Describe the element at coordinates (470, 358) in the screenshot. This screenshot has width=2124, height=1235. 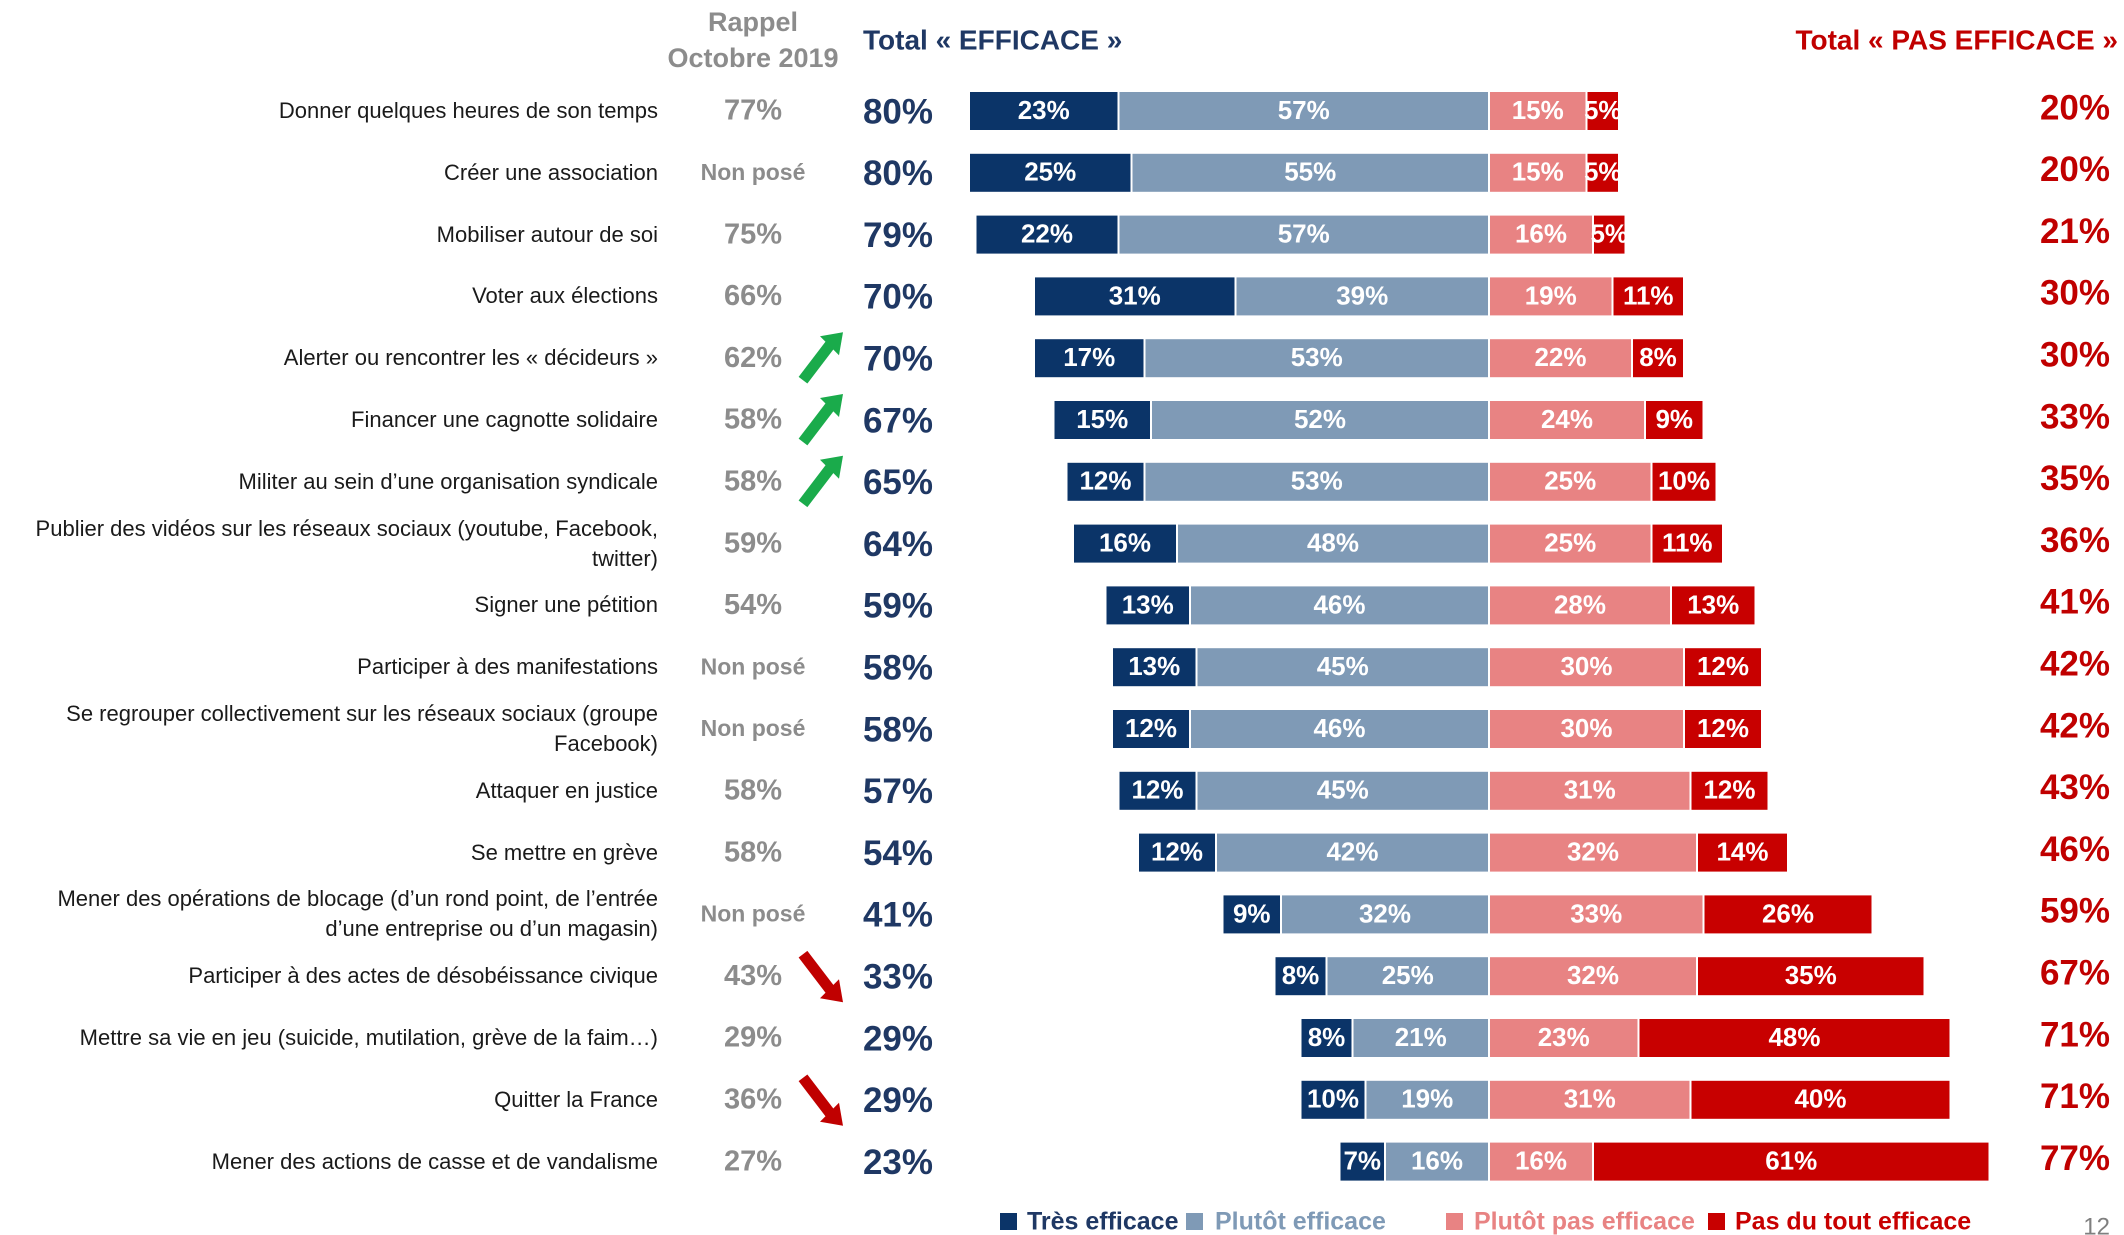
I see `category-label: Alerter ou rencontrer les « décideurs »` at that location.